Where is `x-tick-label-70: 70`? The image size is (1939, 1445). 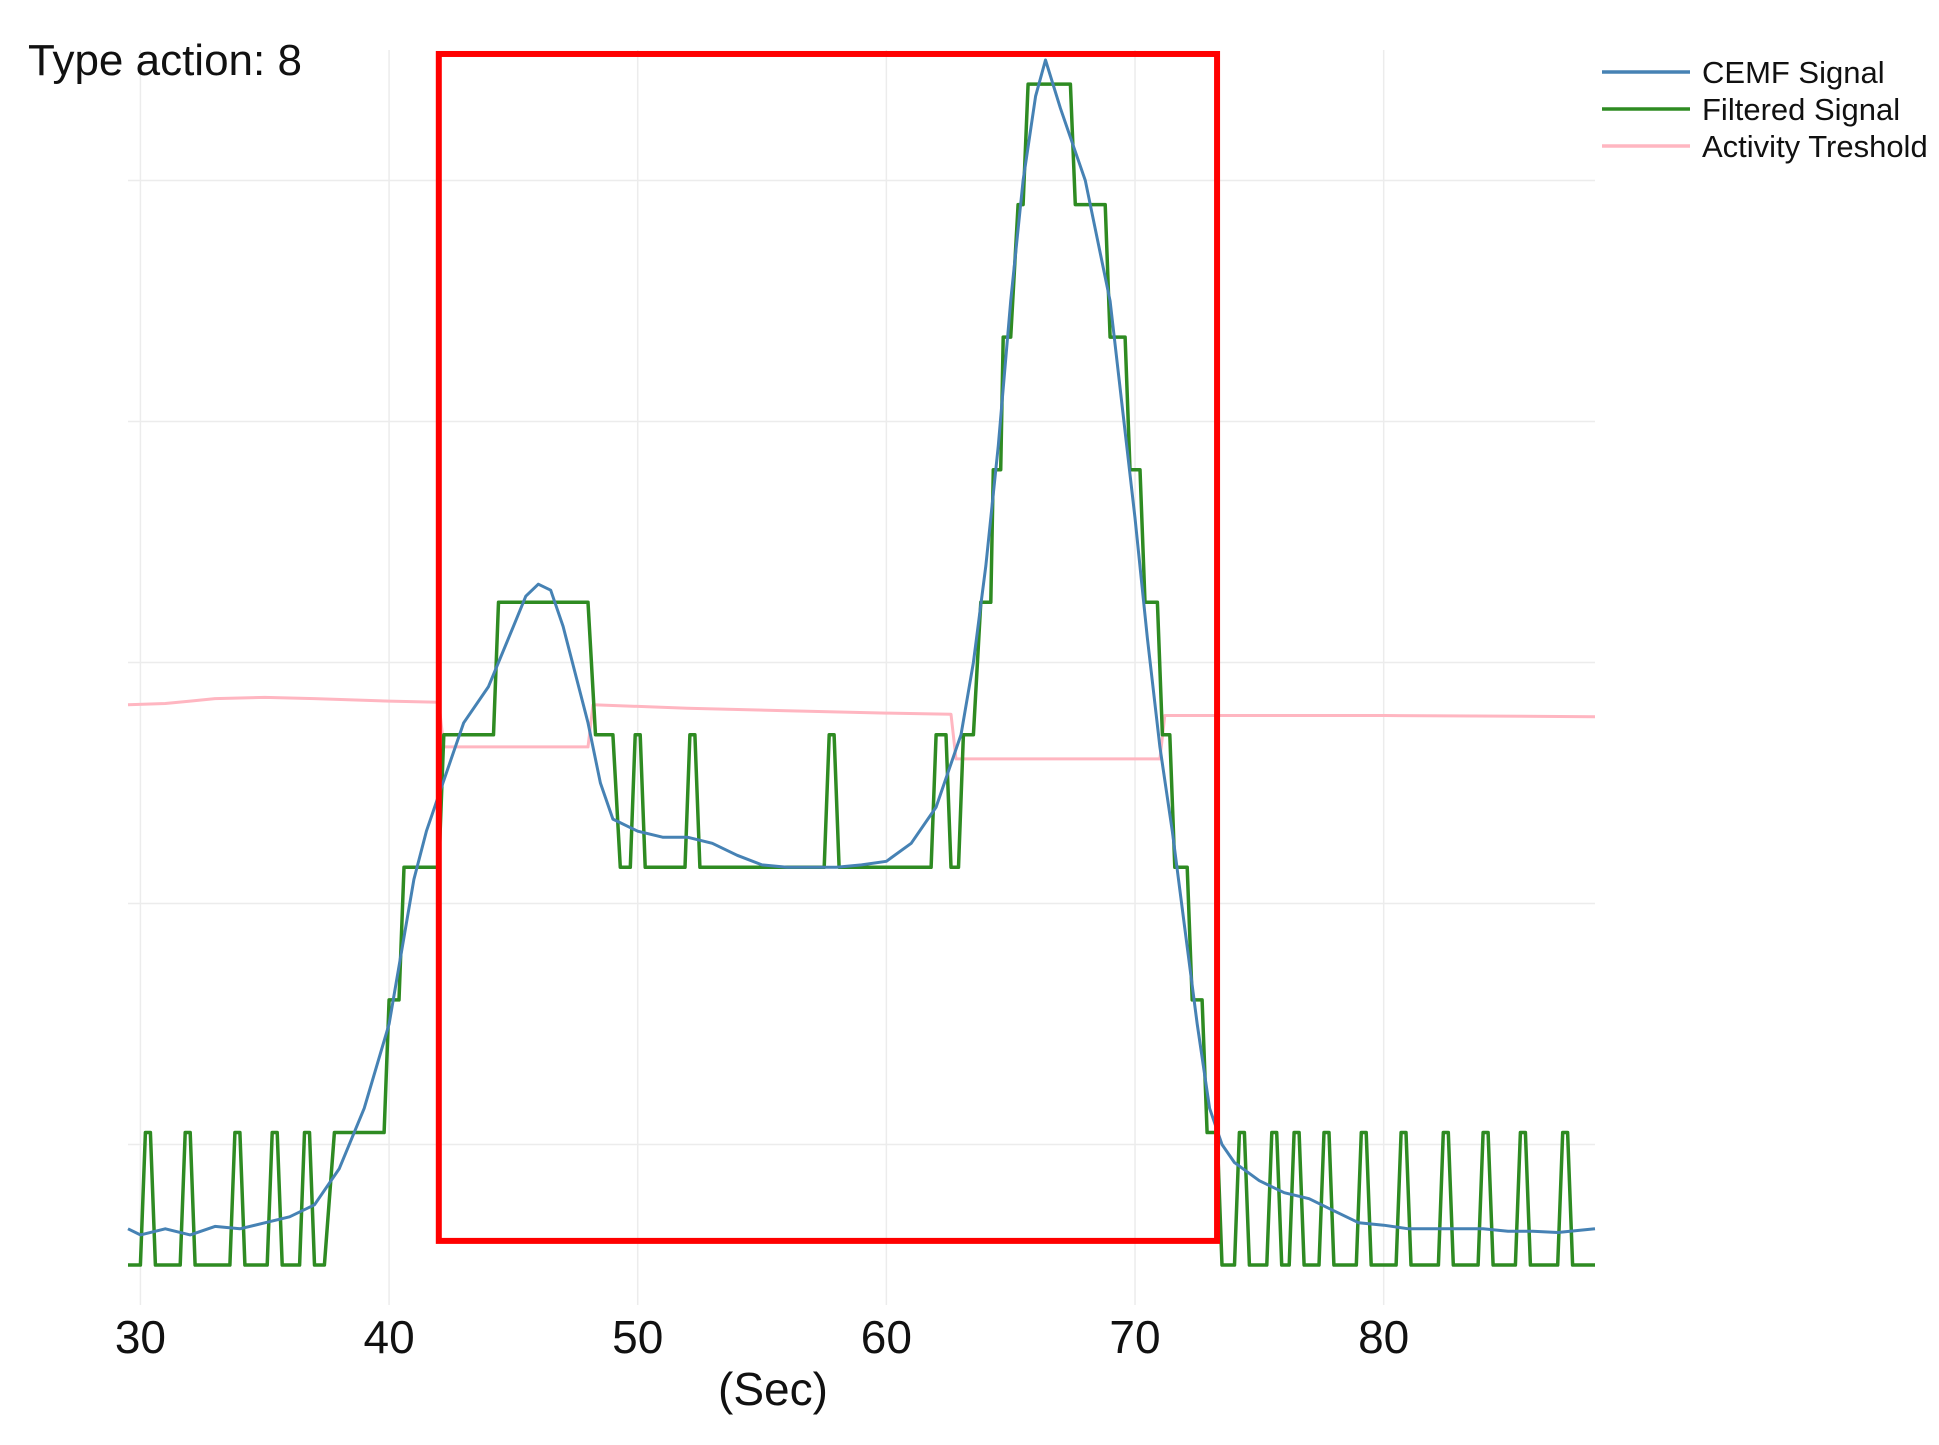 x-tick-label-70: 70 is located at coordinates (1134, 1337).